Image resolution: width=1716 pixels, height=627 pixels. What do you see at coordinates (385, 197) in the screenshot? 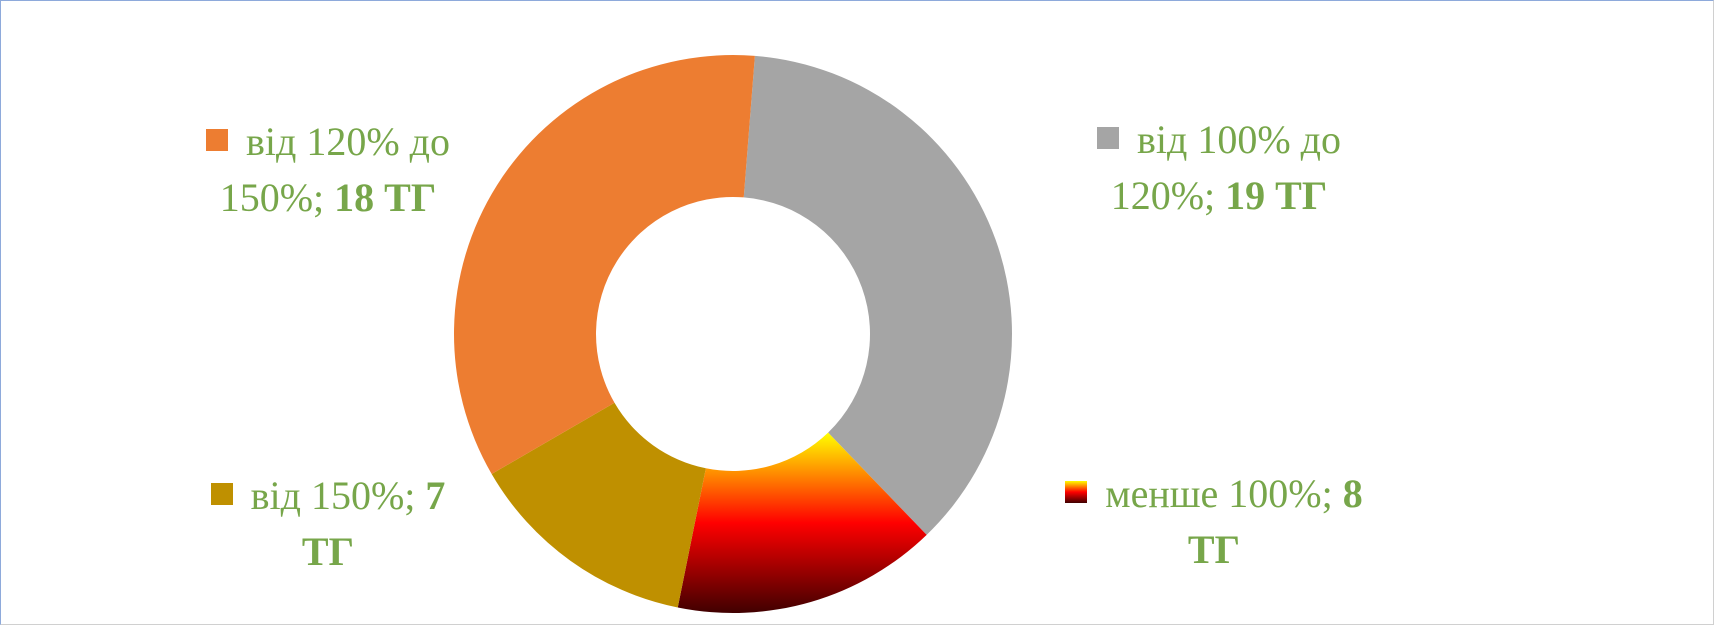
I see `data-label: 18 ТГ` at bounding box center [385, 197].